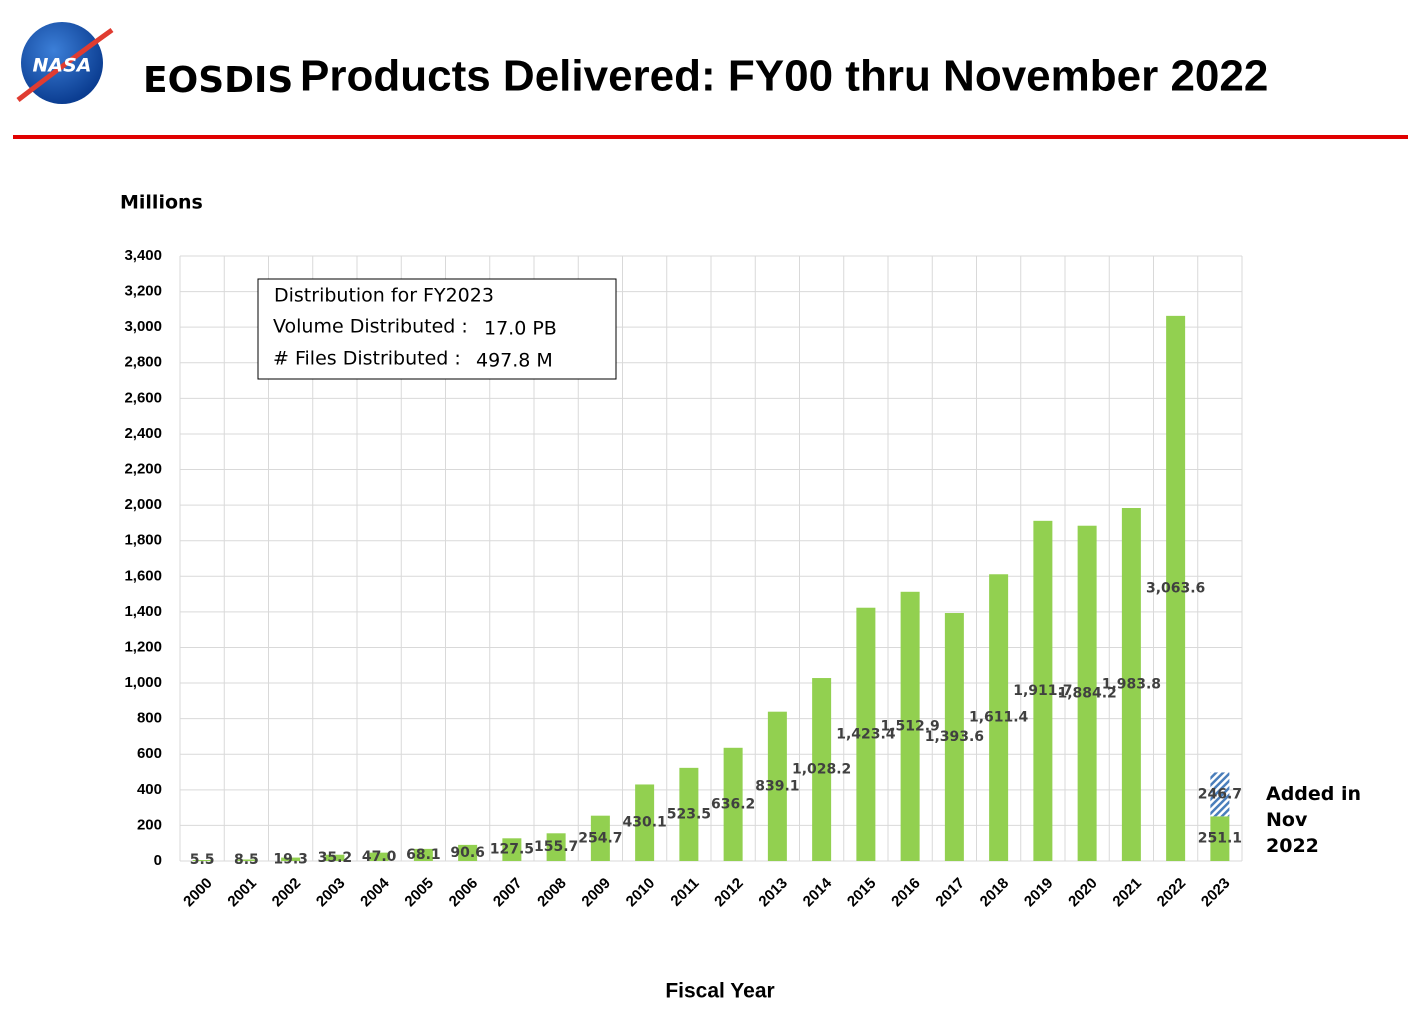 The image size is (1427, 1024). I want to click on y-axis-label: Millions, so click(161, 203).